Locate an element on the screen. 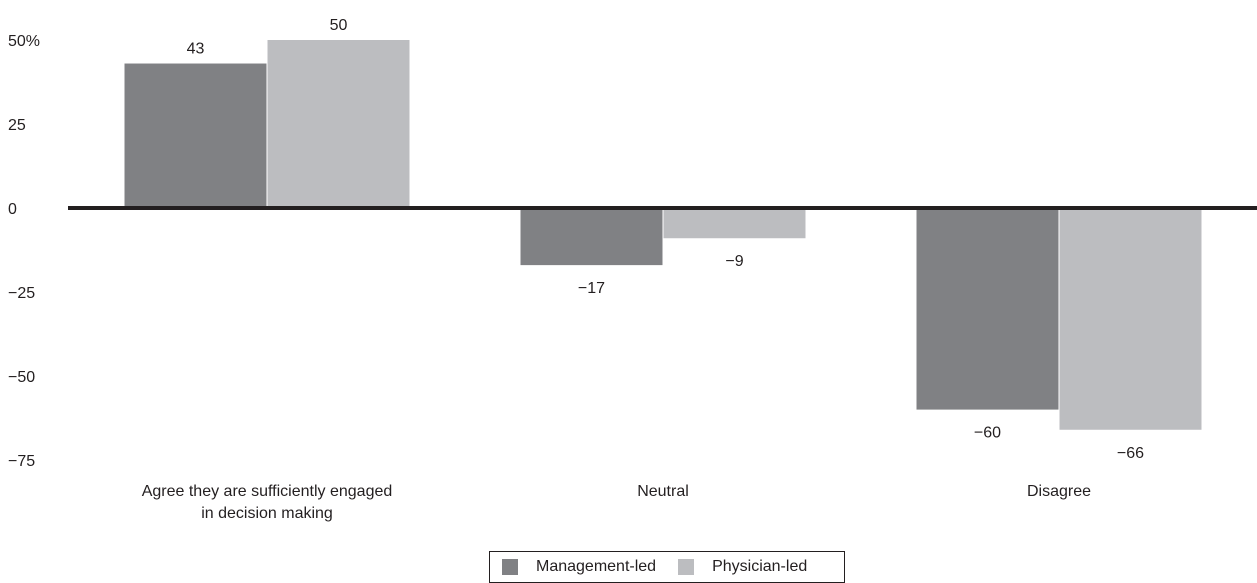 The image size is (1257, 583). data-label: −9 is located at coordinates (734, 261).